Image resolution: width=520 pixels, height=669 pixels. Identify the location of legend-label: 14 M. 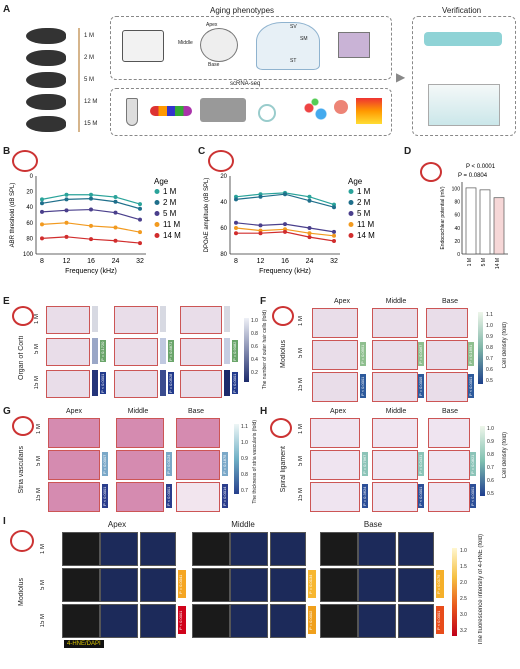
(172, 235).